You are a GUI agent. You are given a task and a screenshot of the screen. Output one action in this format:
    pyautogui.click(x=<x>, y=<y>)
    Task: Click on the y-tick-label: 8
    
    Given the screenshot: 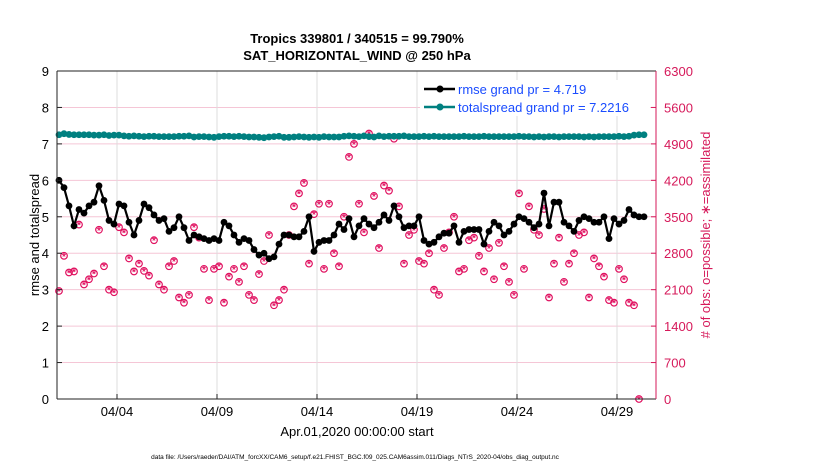 What is the action you would take?
    pyautogui.click(x=45, y=107)
    